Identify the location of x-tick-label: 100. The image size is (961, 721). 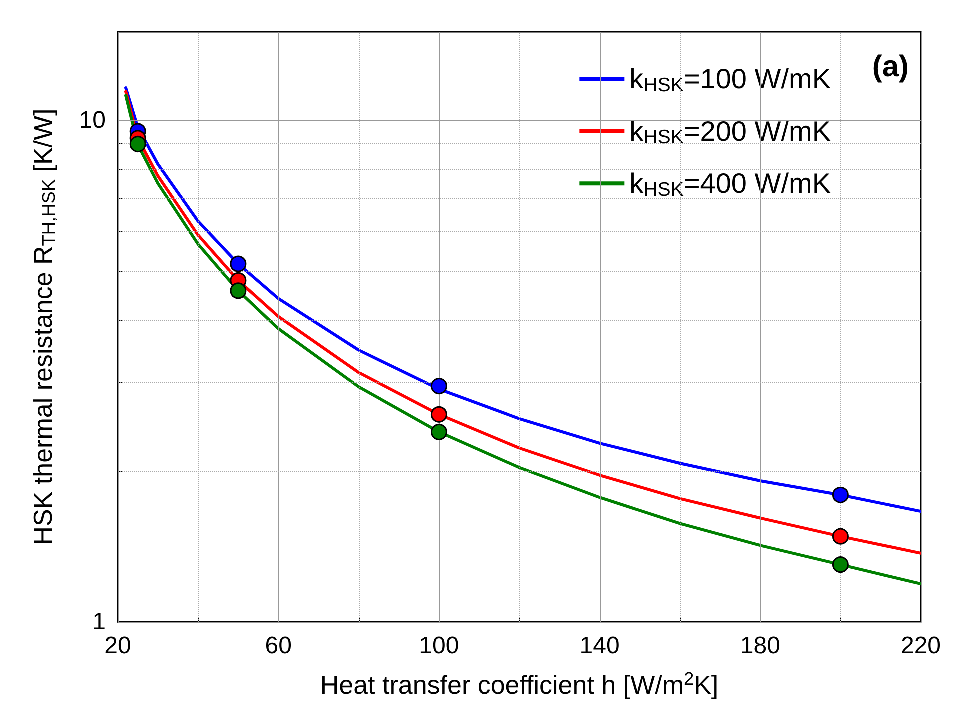
(439, 646).